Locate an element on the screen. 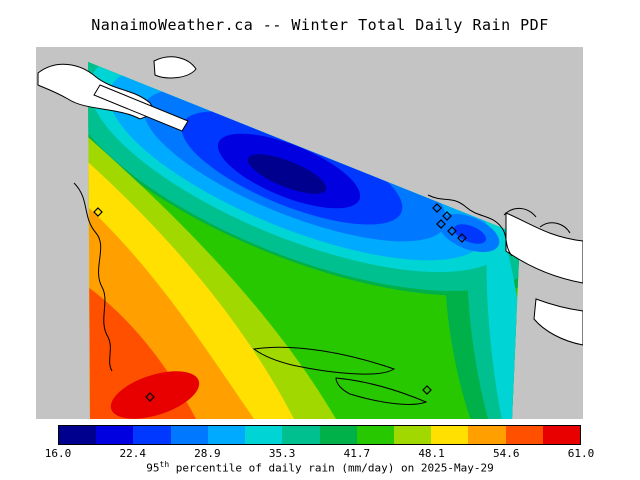 The height and width of the screenshot is (480, 640). contour-band-red-core is located at coordinates (155, 395).